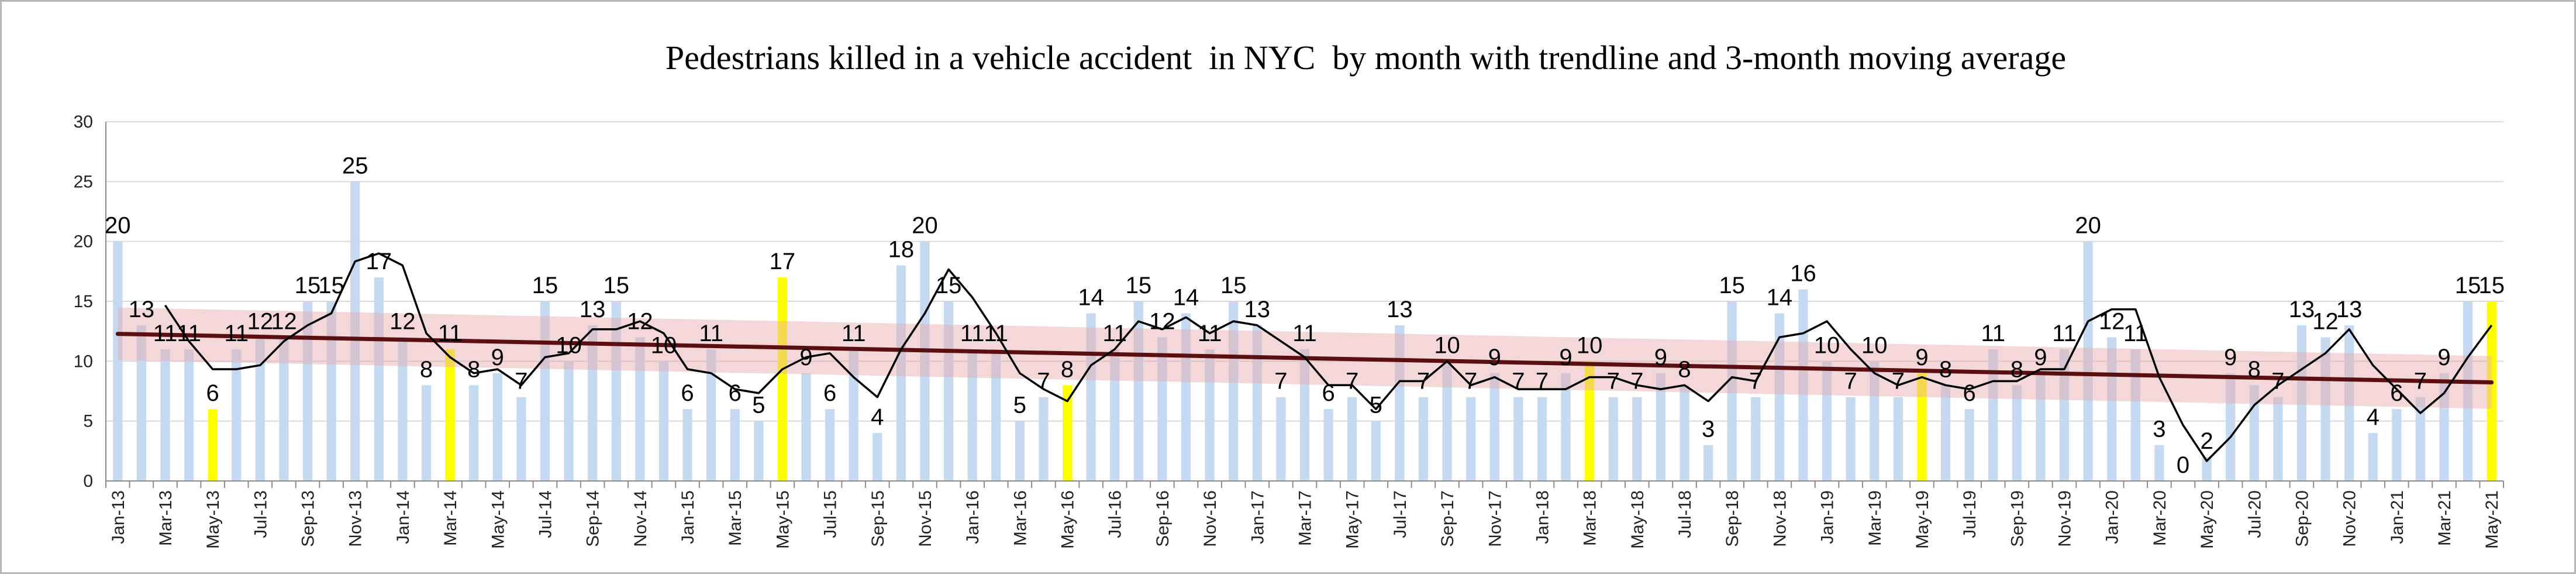 Image resolution: width=2576 pixels, height=574 pixels. I want to click on data-label: 0, so click(2183, 465).